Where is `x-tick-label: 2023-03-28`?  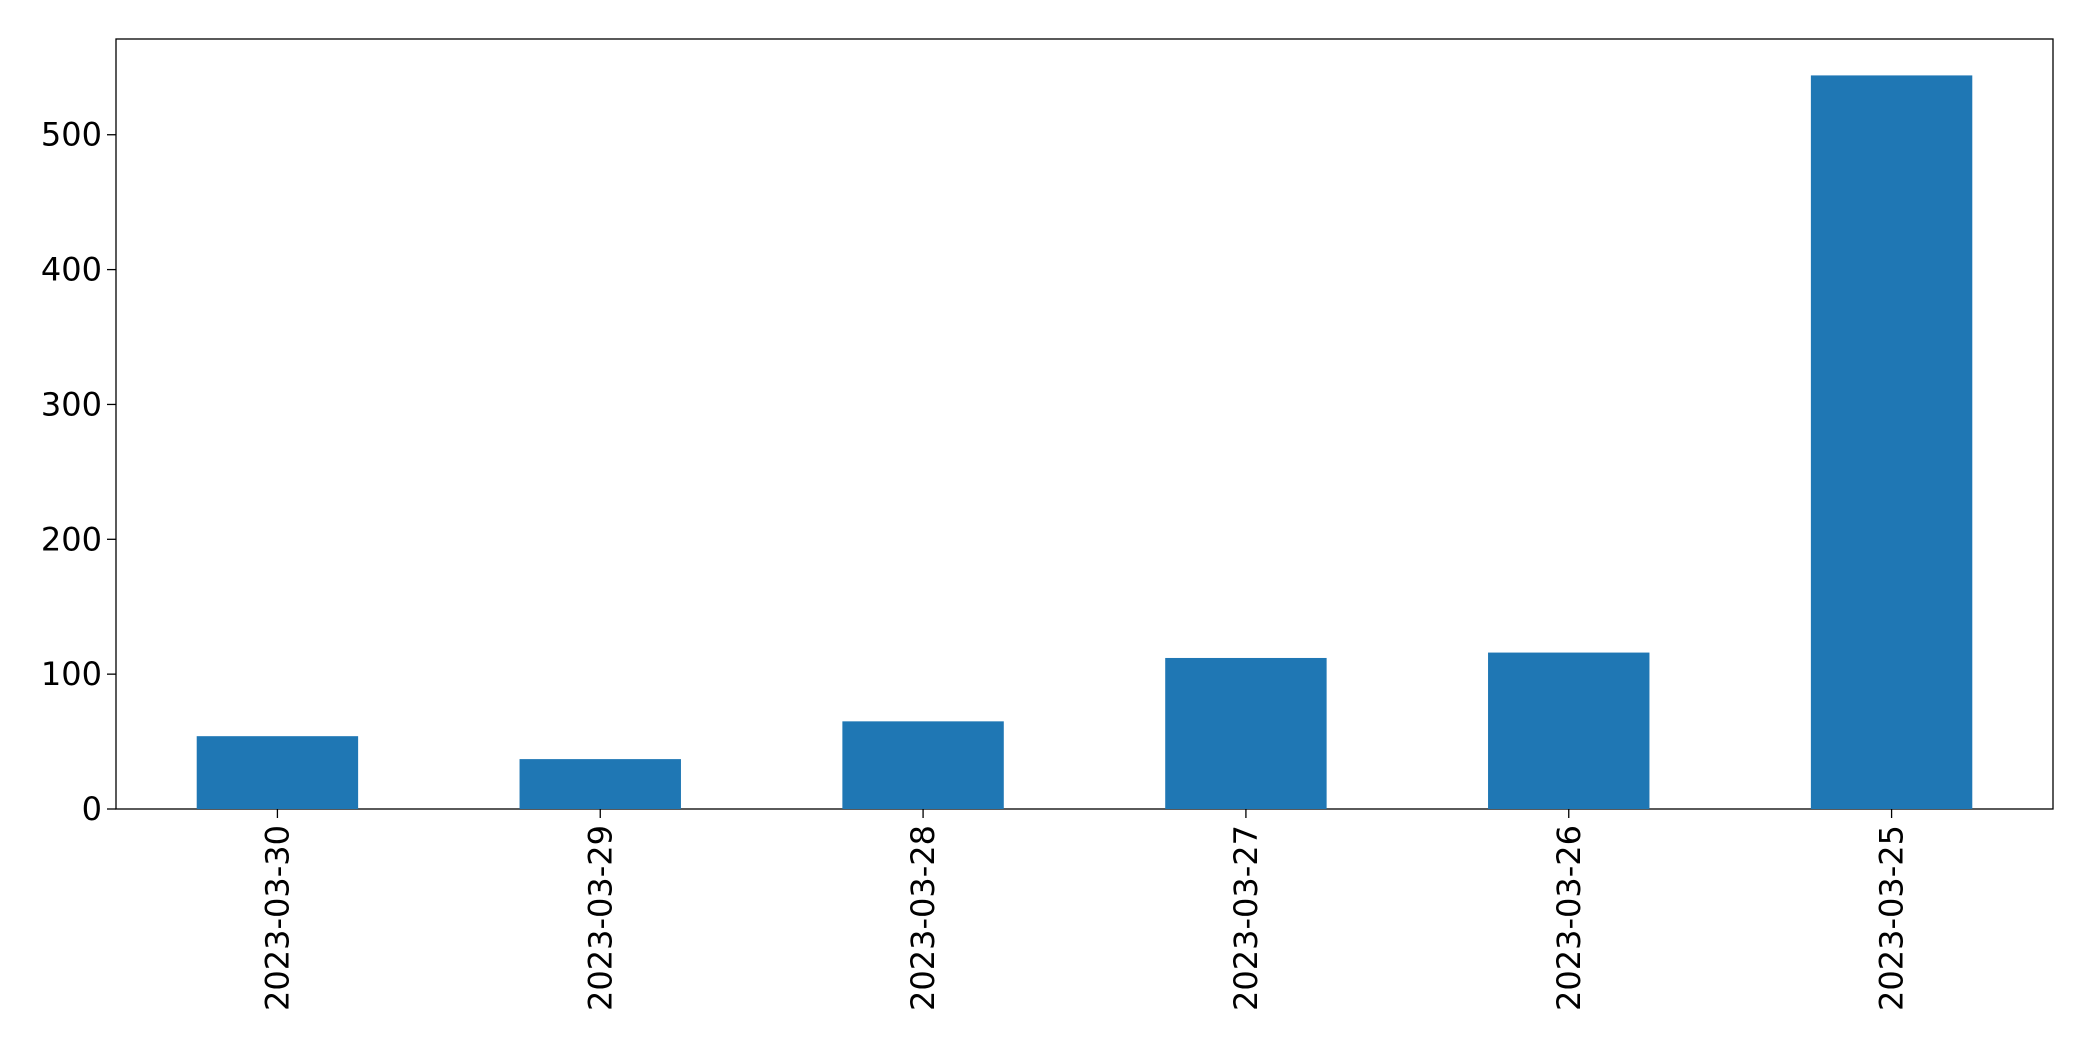 x-tick-label: 2023-03-28 is located at coordinates (923, 918).